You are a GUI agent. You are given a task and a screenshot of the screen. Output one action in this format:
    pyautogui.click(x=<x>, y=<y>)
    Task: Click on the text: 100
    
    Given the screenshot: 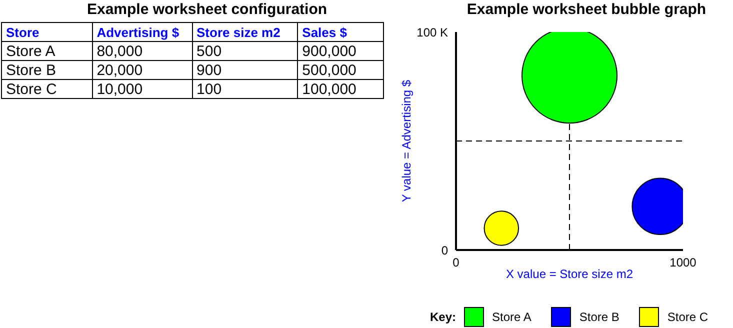 What is the action you would take?
    pyautogui.click(x=245, y=89)
    